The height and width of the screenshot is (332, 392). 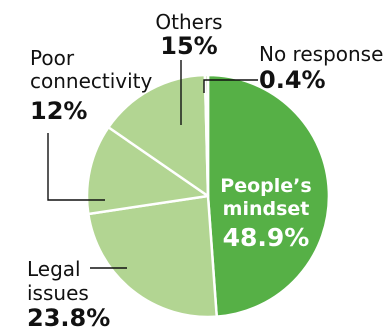 I want to click on slice-value: 23.8%, so click(x=68, y=318).